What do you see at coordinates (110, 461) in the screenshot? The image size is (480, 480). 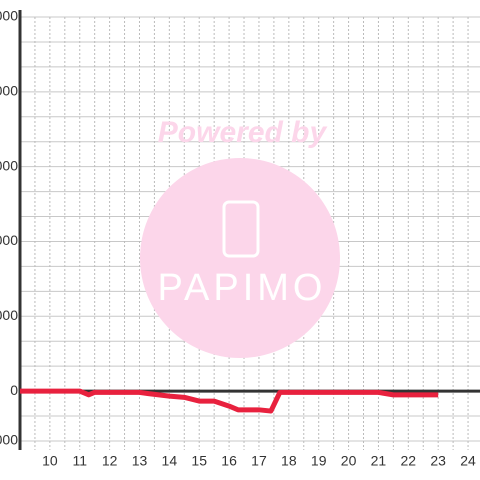 I see `x-tick-label: 12` at bounding box center [110, 461].